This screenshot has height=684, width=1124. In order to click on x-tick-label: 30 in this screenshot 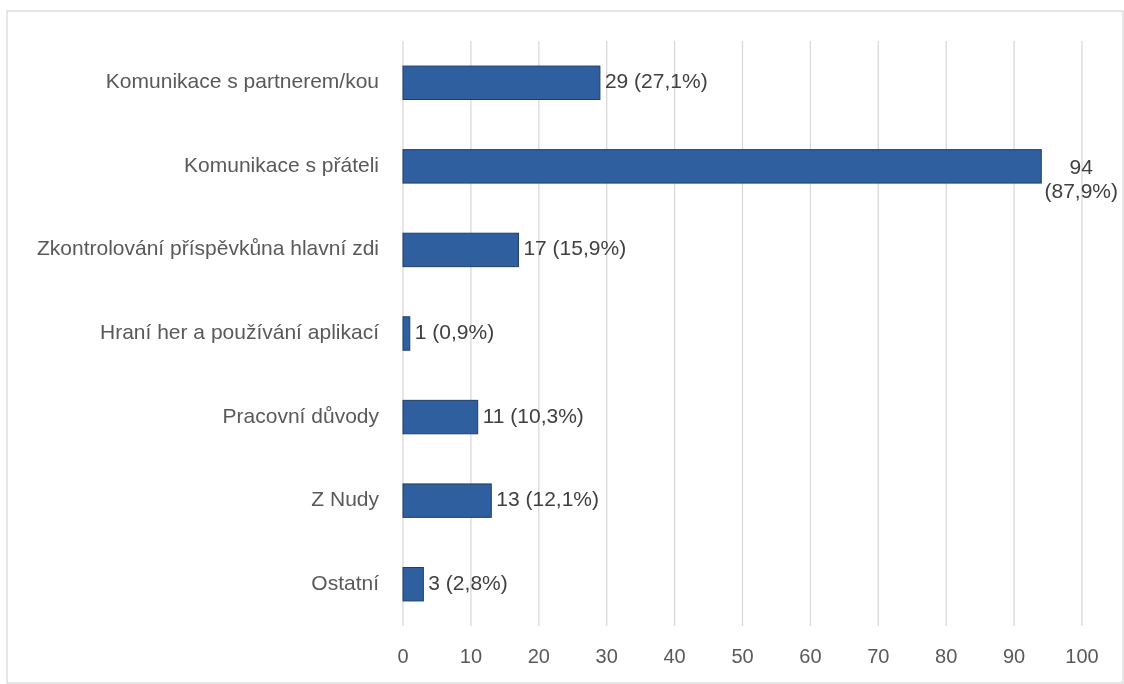, I will do `click(606, 656)`.